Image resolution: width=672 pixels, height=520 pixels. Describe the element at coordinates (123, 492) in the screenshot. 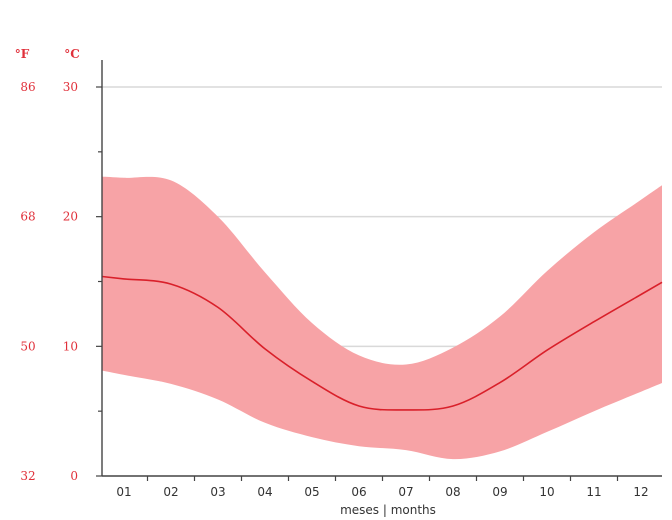

I see `x-tick-label-month: 01` at that location.